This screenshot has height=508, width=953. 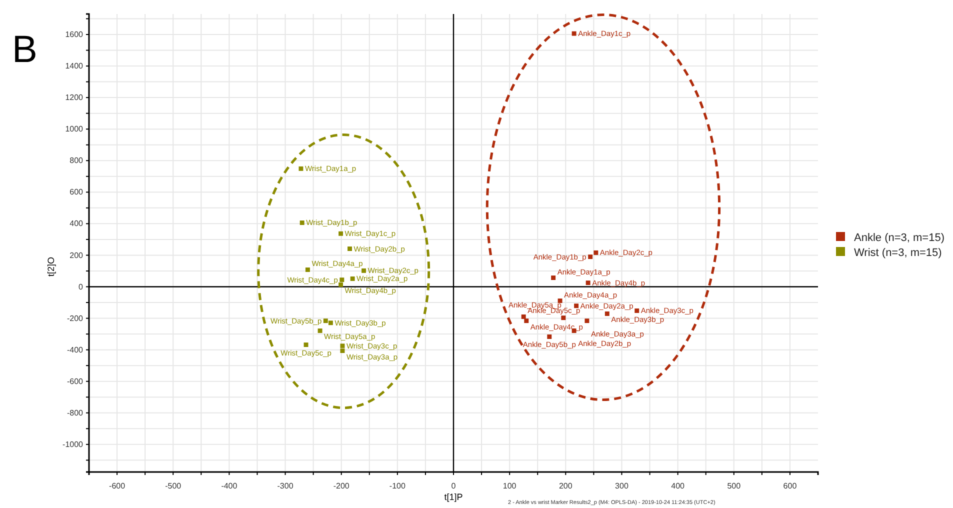 What do you see at coordinates (77, 192) in the screenshot?
I see `y-tick-label: 600` at bounding box center [77, 192].